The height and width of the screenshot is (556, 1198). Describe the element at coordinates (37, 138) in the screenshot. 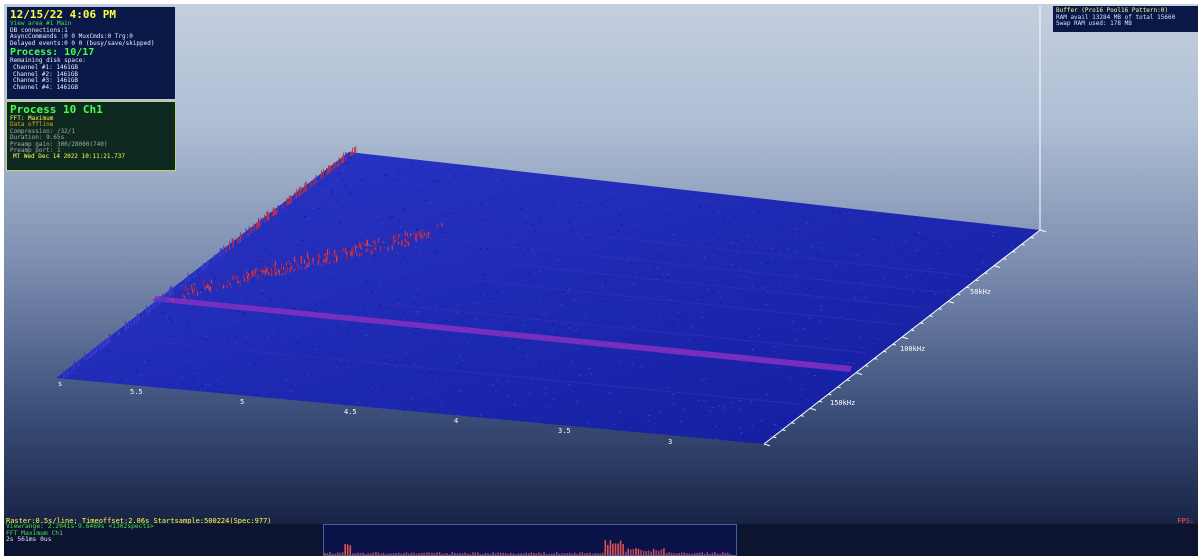

I see `duration-label: Duration: 9.65s` at that location.